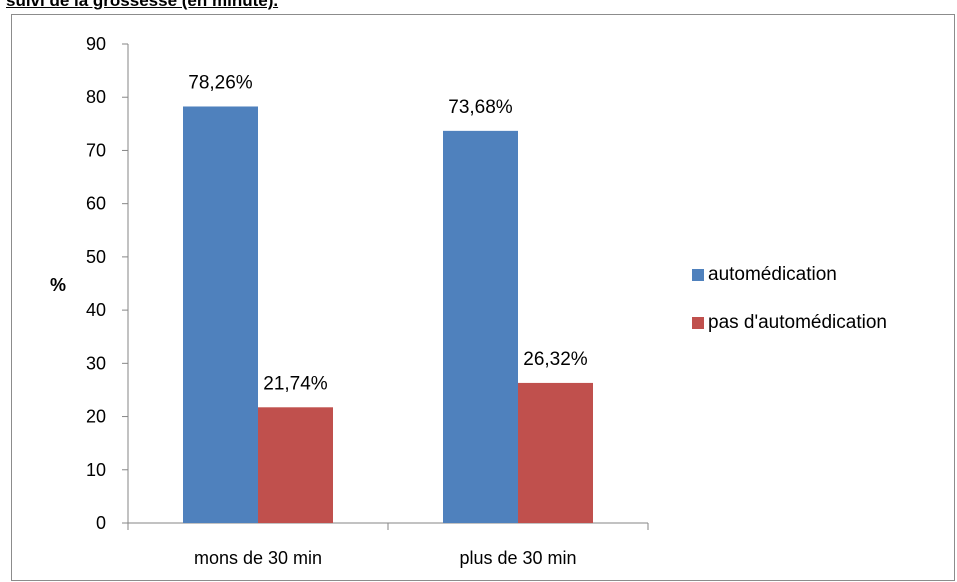 The height and width of the screenshot is (582, 957). What do you see at coordinates (480, 107) in the screenshot?
I see `data-label: 73,68%` at bounding box center [480, 107].